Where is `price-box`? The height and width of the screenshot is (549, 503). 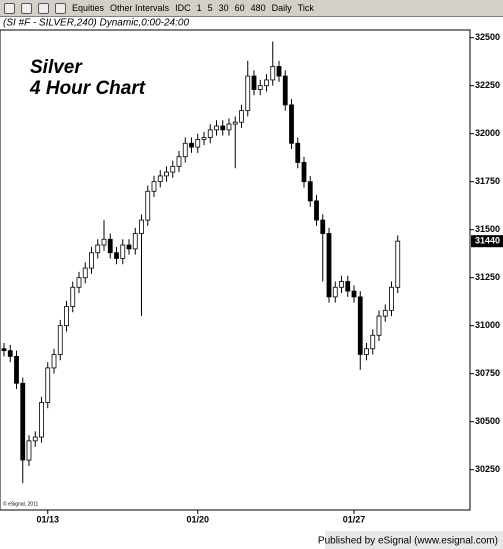 price-box is located at coordinates (487, 241).